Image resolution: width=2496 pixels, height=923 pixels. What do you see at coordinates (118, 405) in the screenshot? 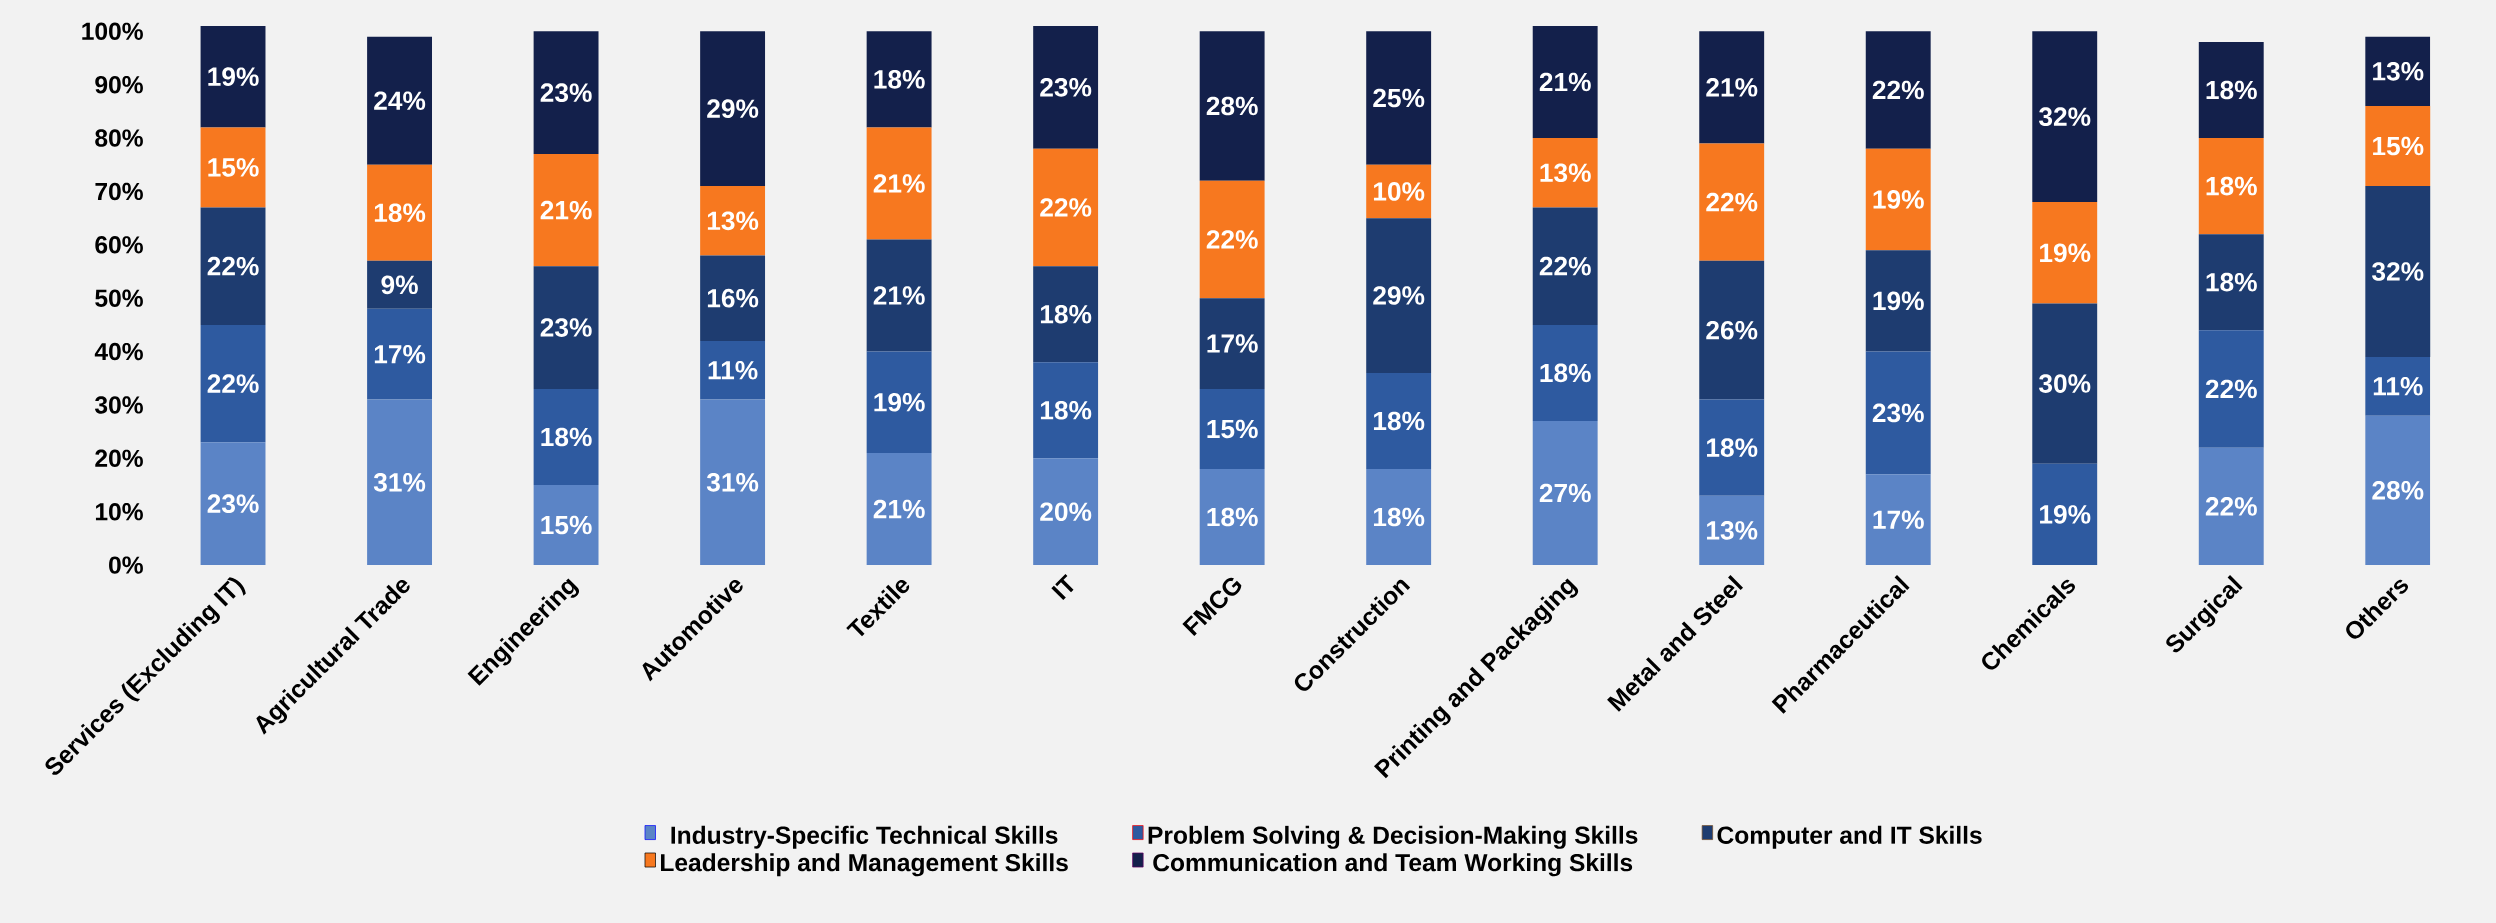
I see `y-tick-label: 30%` at bounding box center [118, 405].